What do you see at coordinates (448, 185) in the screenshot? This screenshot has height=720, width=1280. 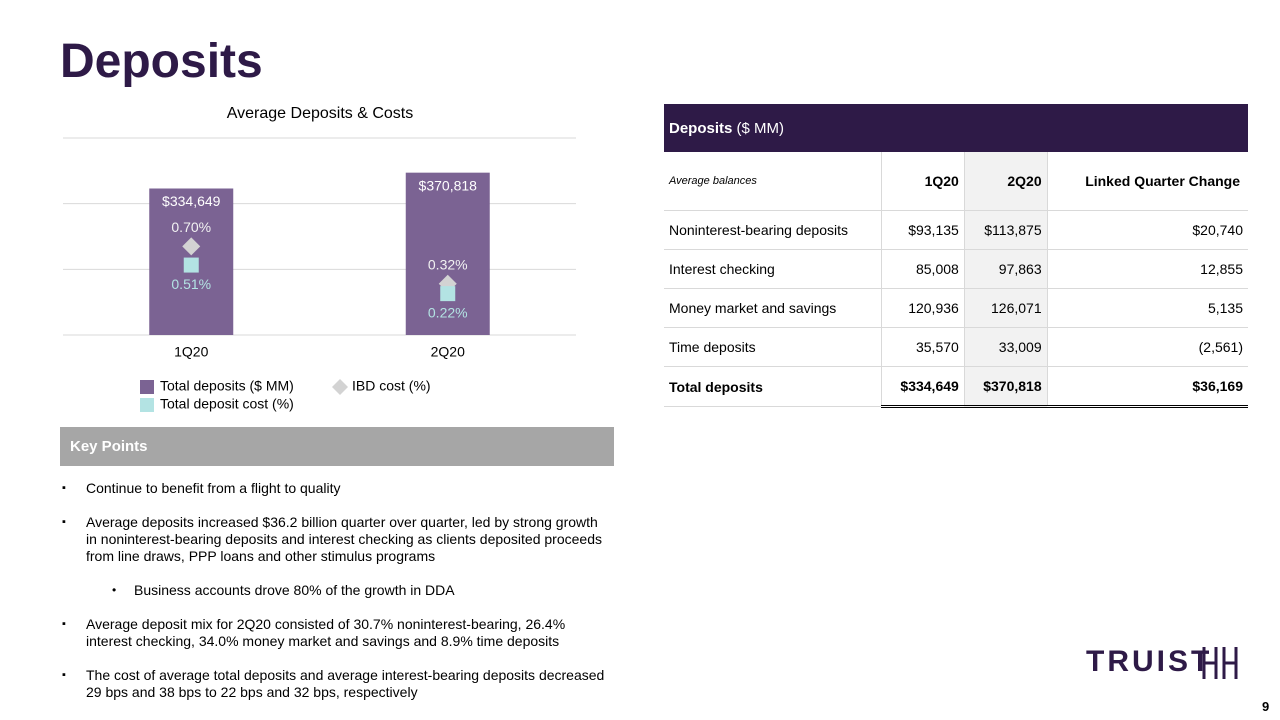 I see `data-label: $370,818` at bounding box center [448, 185].